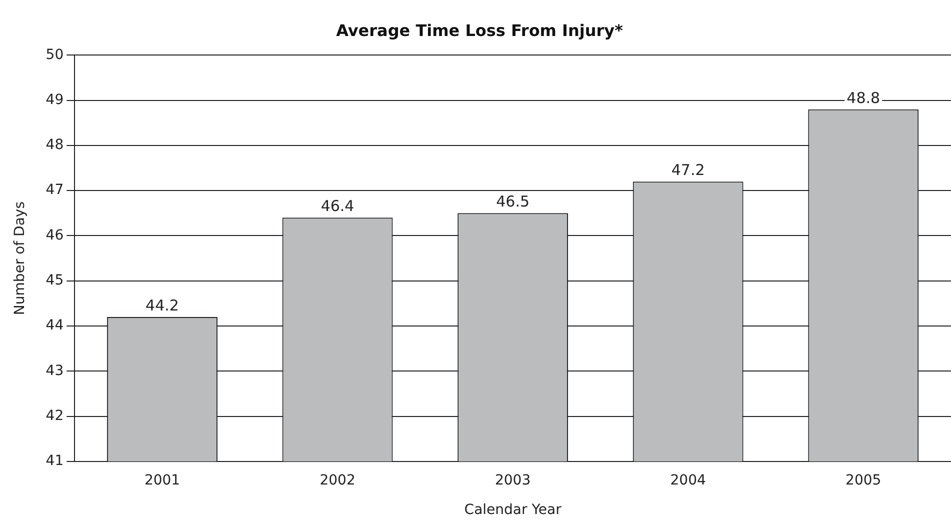 The width and height of the screenshot is (951, 529). Describe the element at coordinates (55, 145) in the screenshot. I see `y-tick-label: 48` at that location.